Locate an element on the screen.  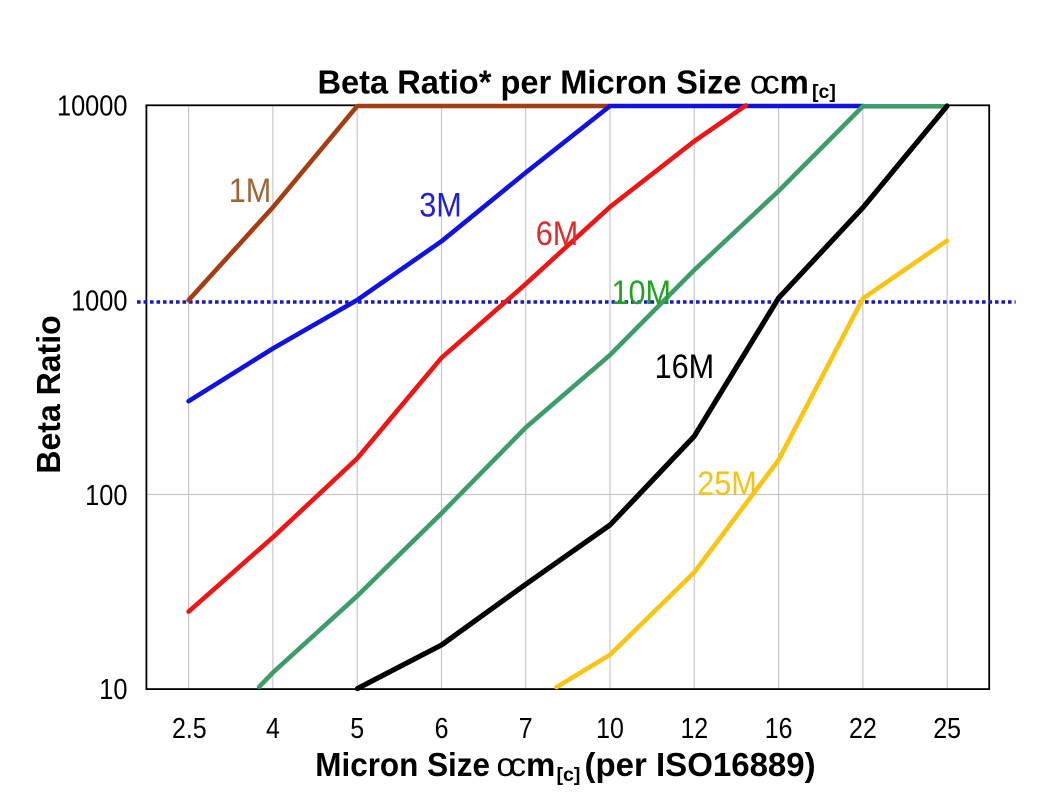
svg-text: 6 is located at coordinates (442, 728).